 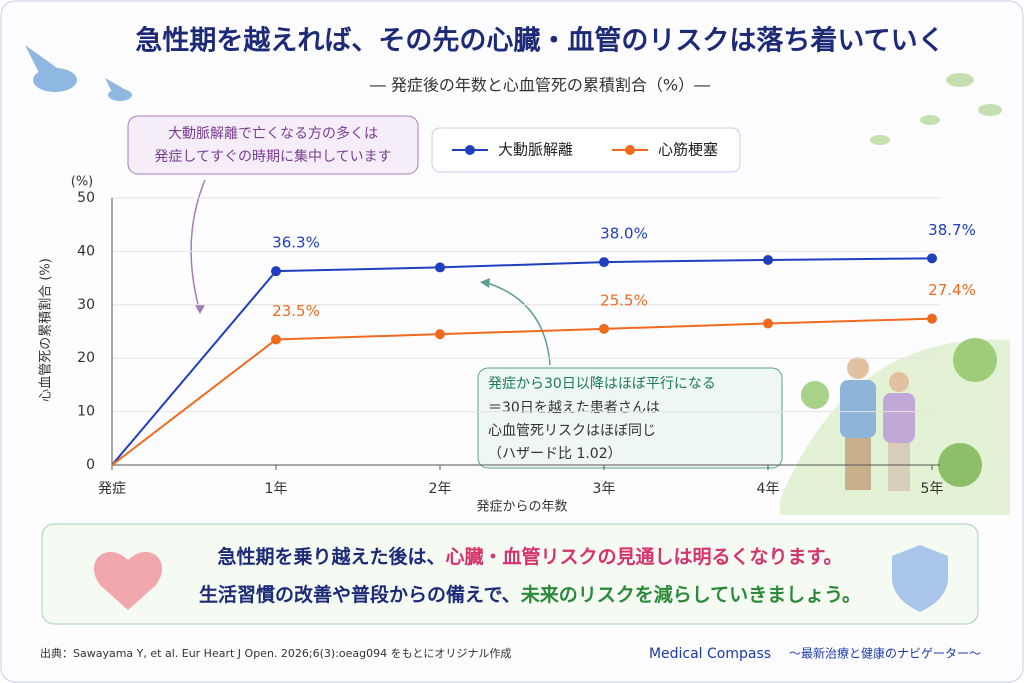 What do you see at coordinates (78, 73) in the screenshot?
I see `birds` at bounding box center [78, 73].